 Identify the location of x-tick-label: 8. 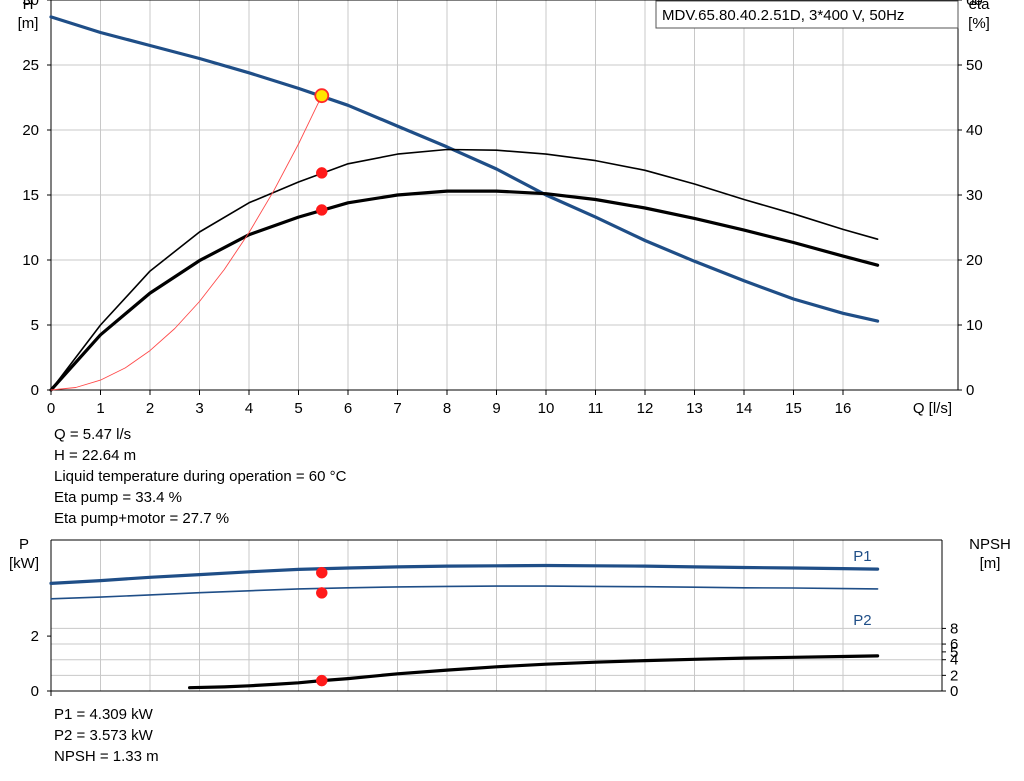
(447, 408).